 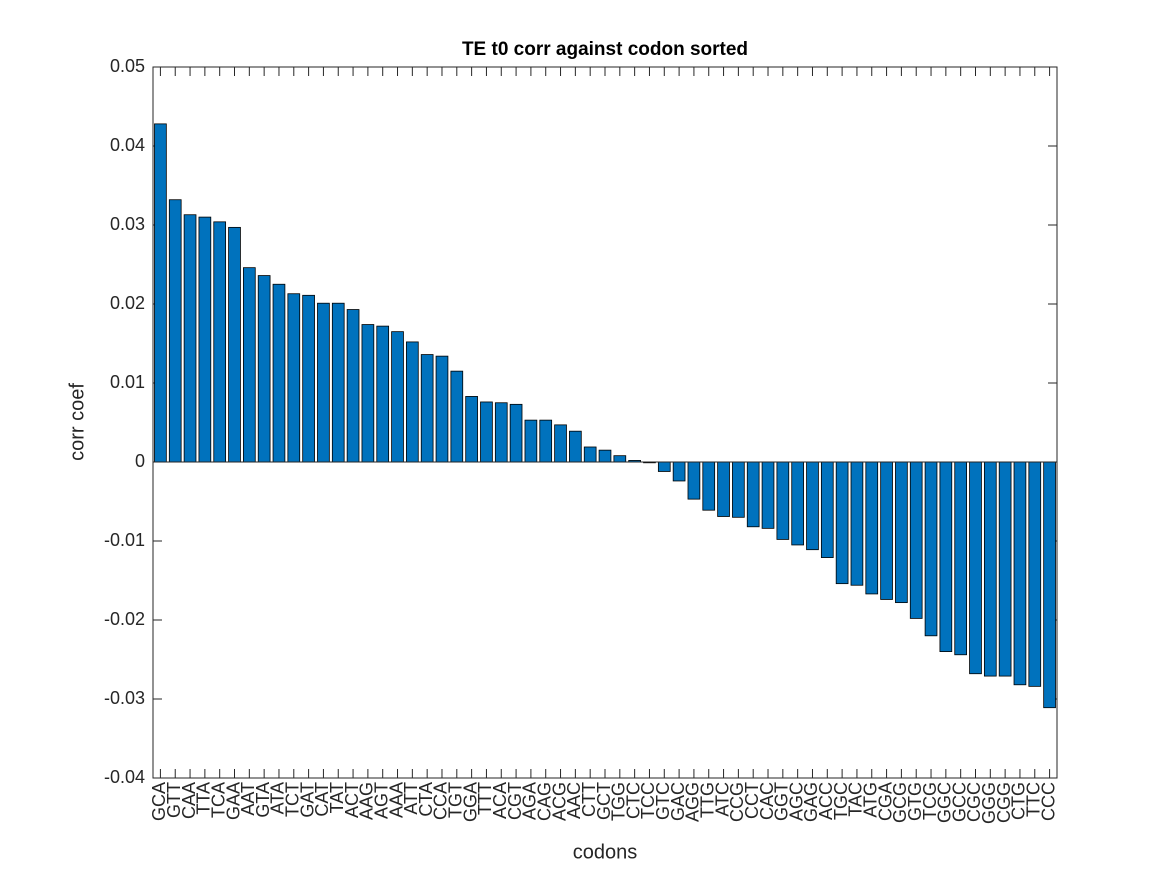 What do you see at coordinates (470, 802) in the screenshot?
I see `x-tick-label: GGA` at bounding box center [470, 802].